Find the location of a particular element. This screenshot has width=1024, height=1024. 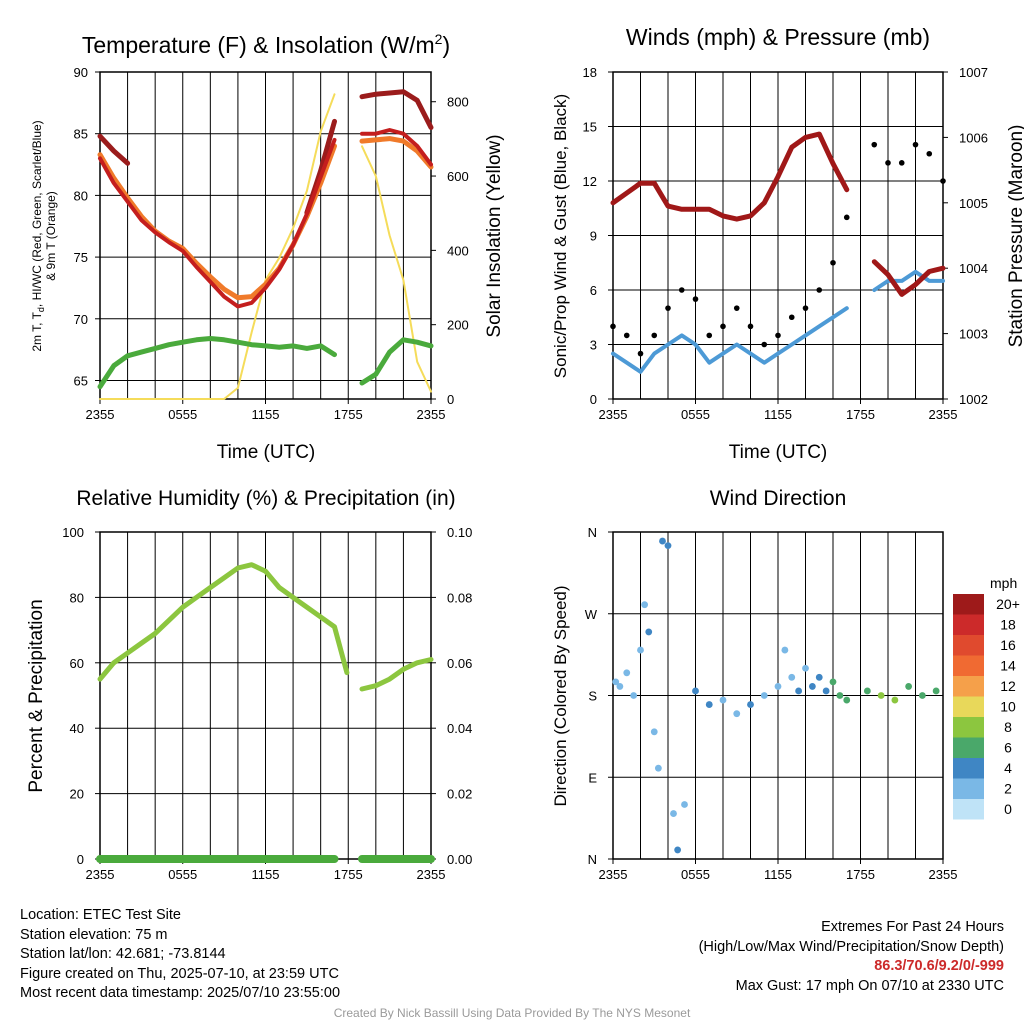

dir-legend: 20+ 18 16 14 12 10 8 6 4 2 0 is located at coordinates (986, 707).